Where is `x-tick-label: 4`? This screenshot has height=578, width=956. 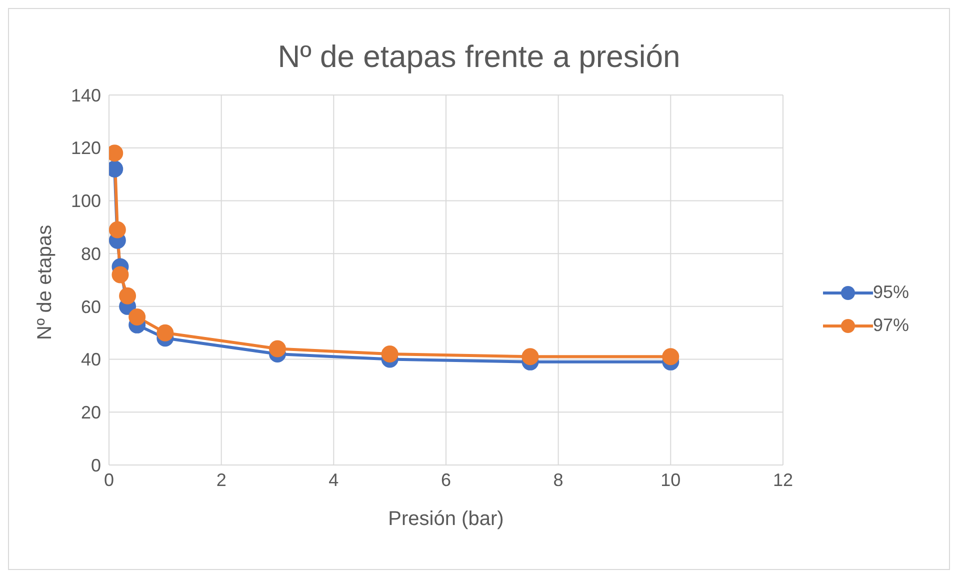
x-tick-label: 4 is located at coordinates (333, 480).